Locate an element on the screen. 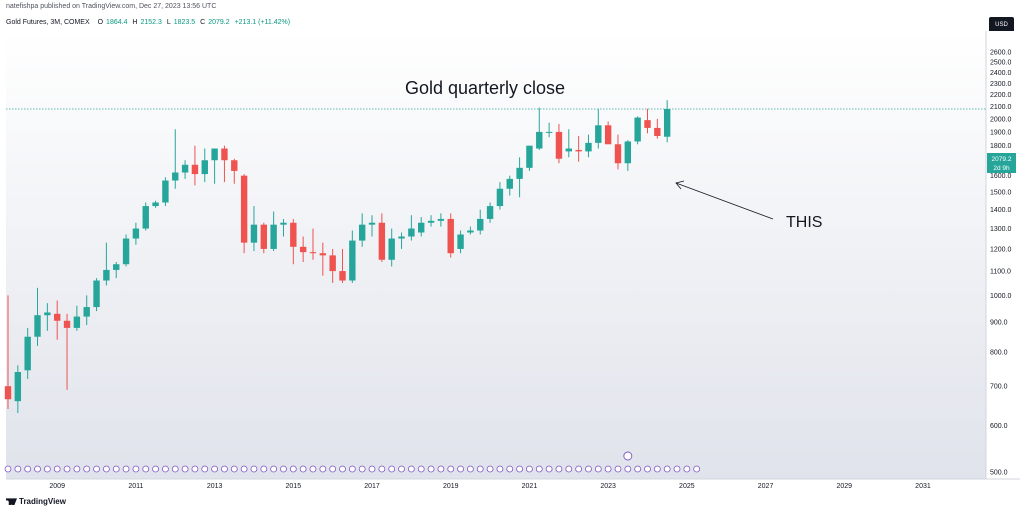  annotation-arrow is located at coordinates (724, 200).